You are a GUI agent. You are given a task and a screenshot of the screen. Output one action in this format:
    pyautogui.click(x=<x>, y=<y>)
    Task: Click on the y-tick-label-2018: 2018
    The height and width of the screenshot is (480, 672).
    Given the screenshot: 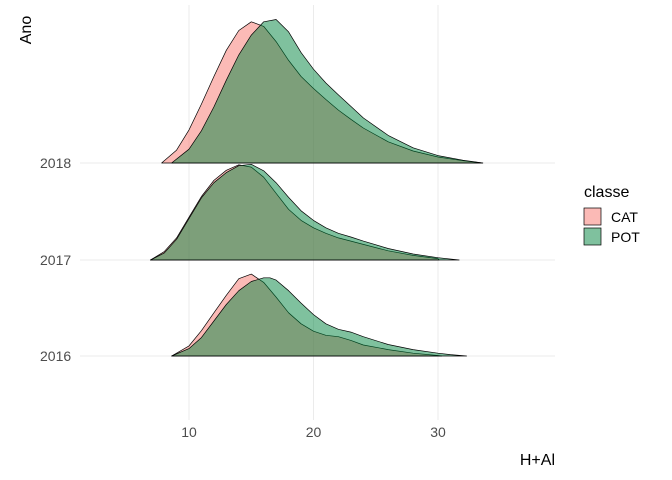 What is the action you would take?
    pyautogui.click(x=55, y=163)
    